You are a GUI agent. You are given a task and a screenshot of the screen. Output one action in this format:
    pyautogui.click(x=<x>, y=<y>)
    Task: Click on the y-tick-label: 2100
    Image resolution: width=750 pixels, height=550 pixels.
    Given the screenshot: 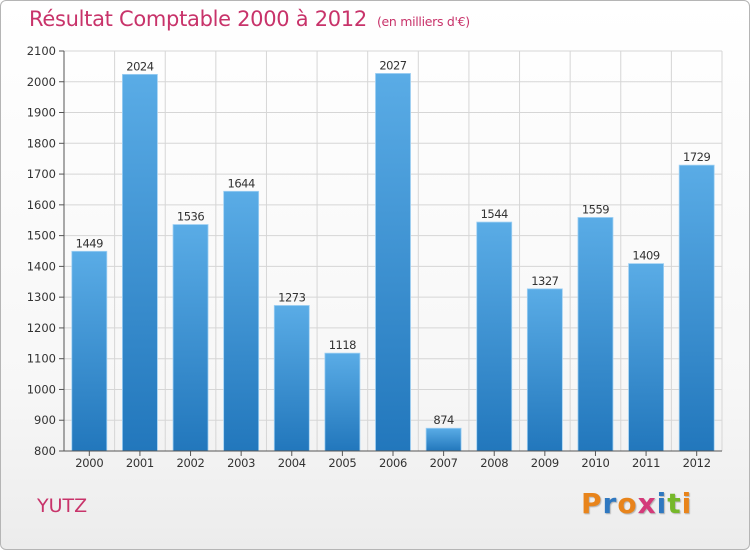 What is the action you would take?
    pyautogui.click(x=41, y=51)
    